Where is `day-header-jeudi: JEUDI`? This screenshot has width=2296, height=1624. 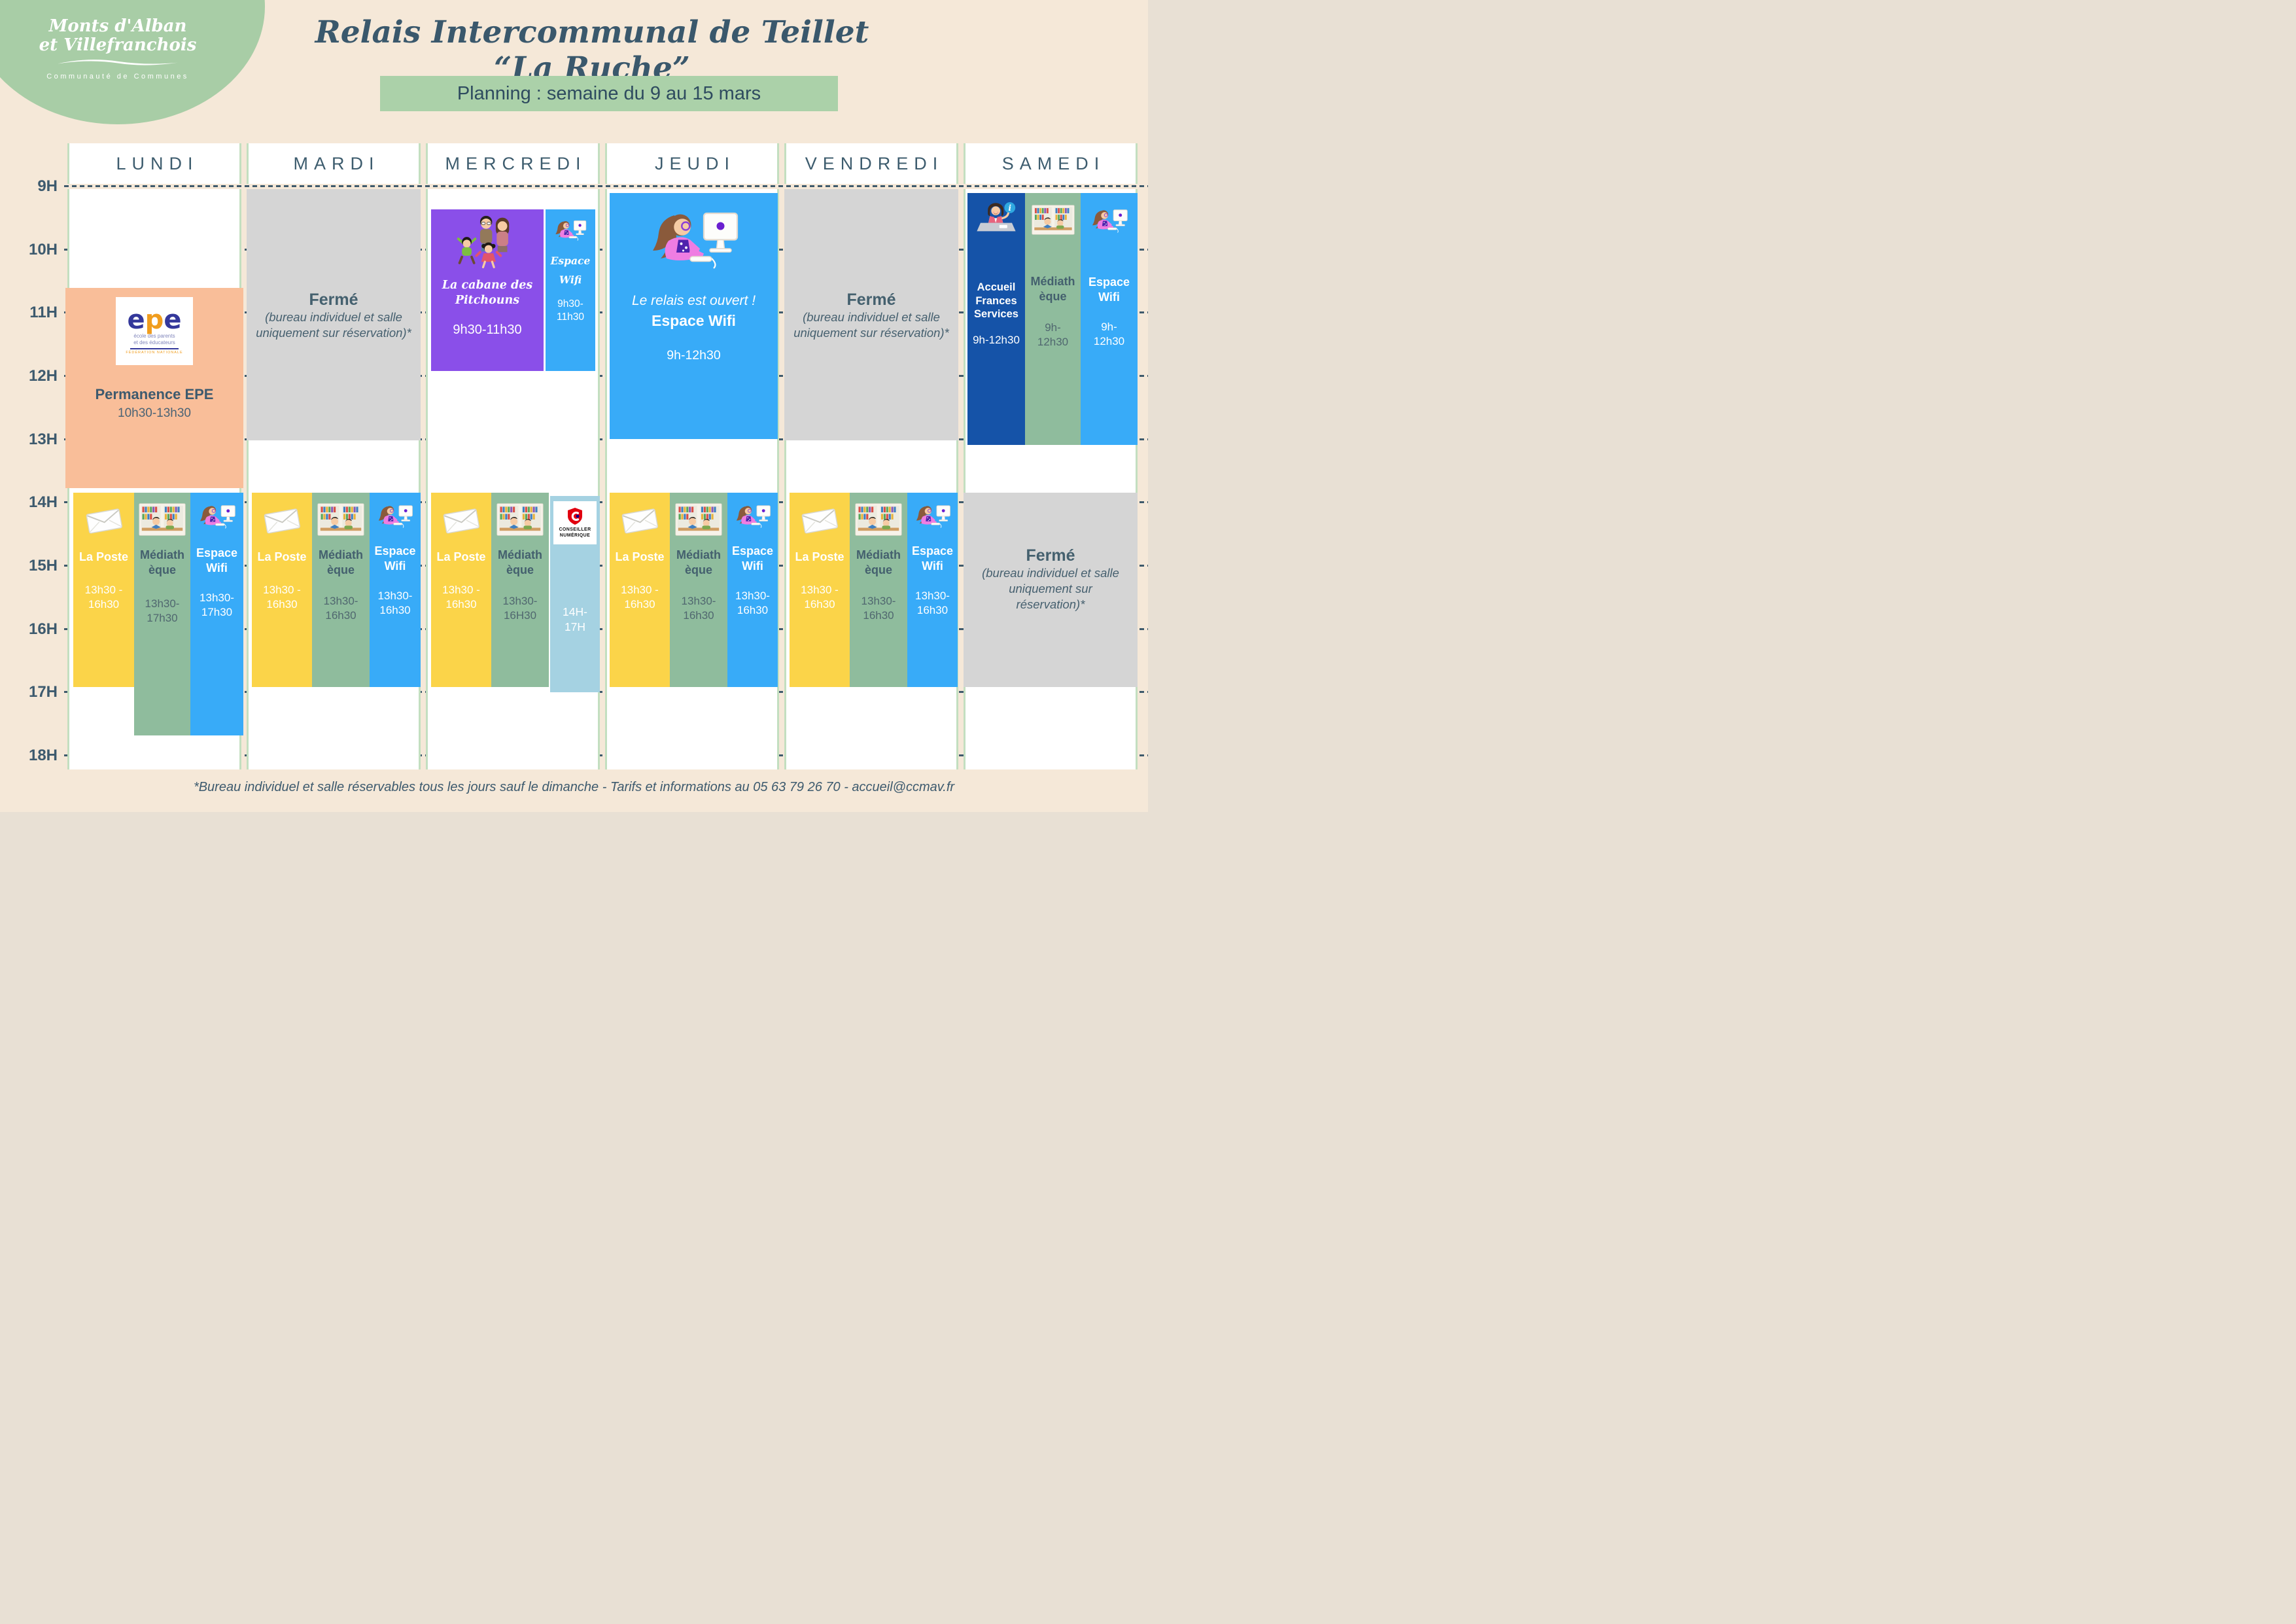
day-header-jeudi: JEUDI is located at coordinates (692, 163).